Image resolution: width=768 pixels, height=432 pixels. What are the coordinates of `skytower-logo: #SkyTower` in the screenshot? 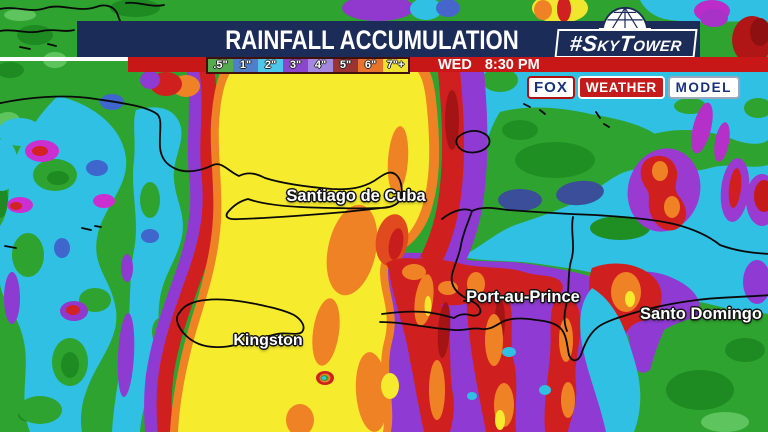 It's located at (626, 43).